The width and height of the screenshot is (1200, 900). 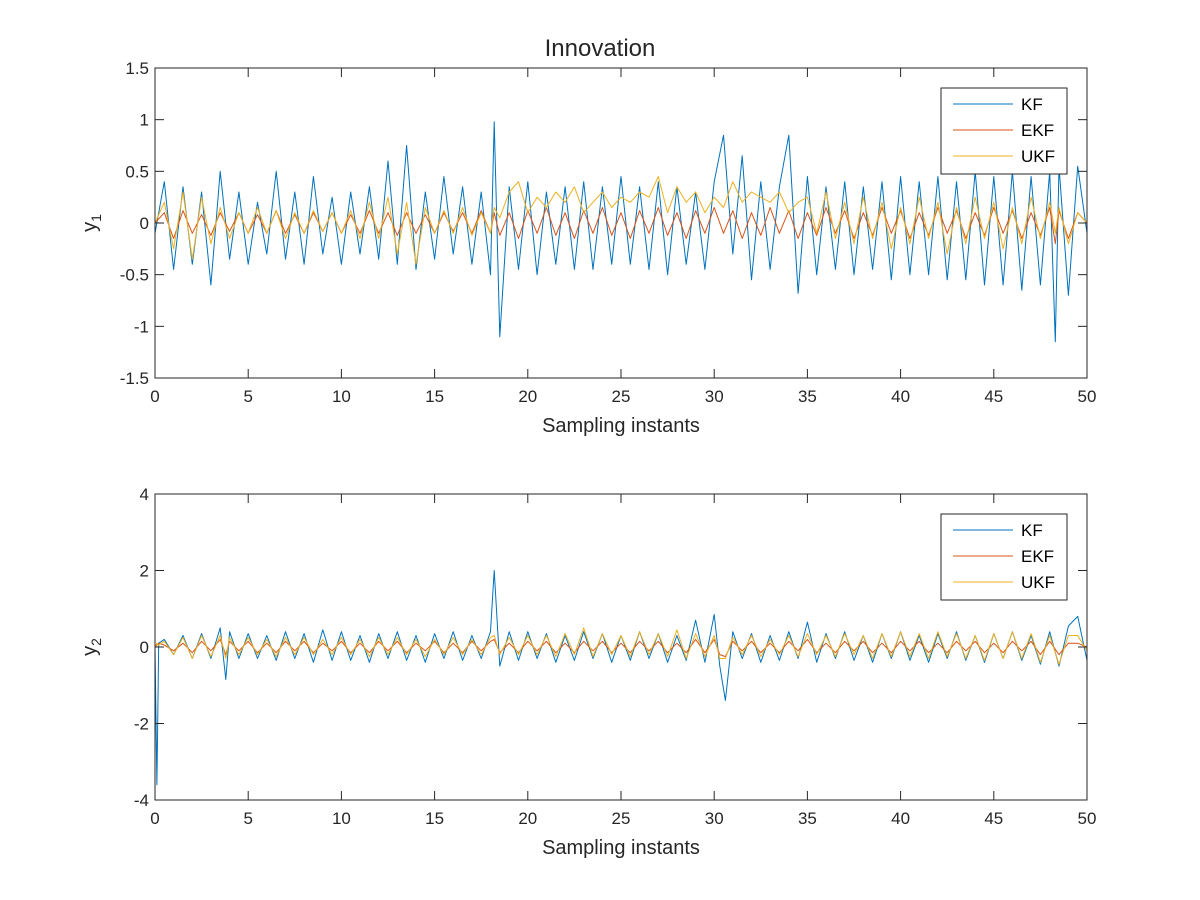 What do you see at coordinates (144, 494) in the screenshot?
I see `y-tick-label: 4` at bounding box center [144, 494].